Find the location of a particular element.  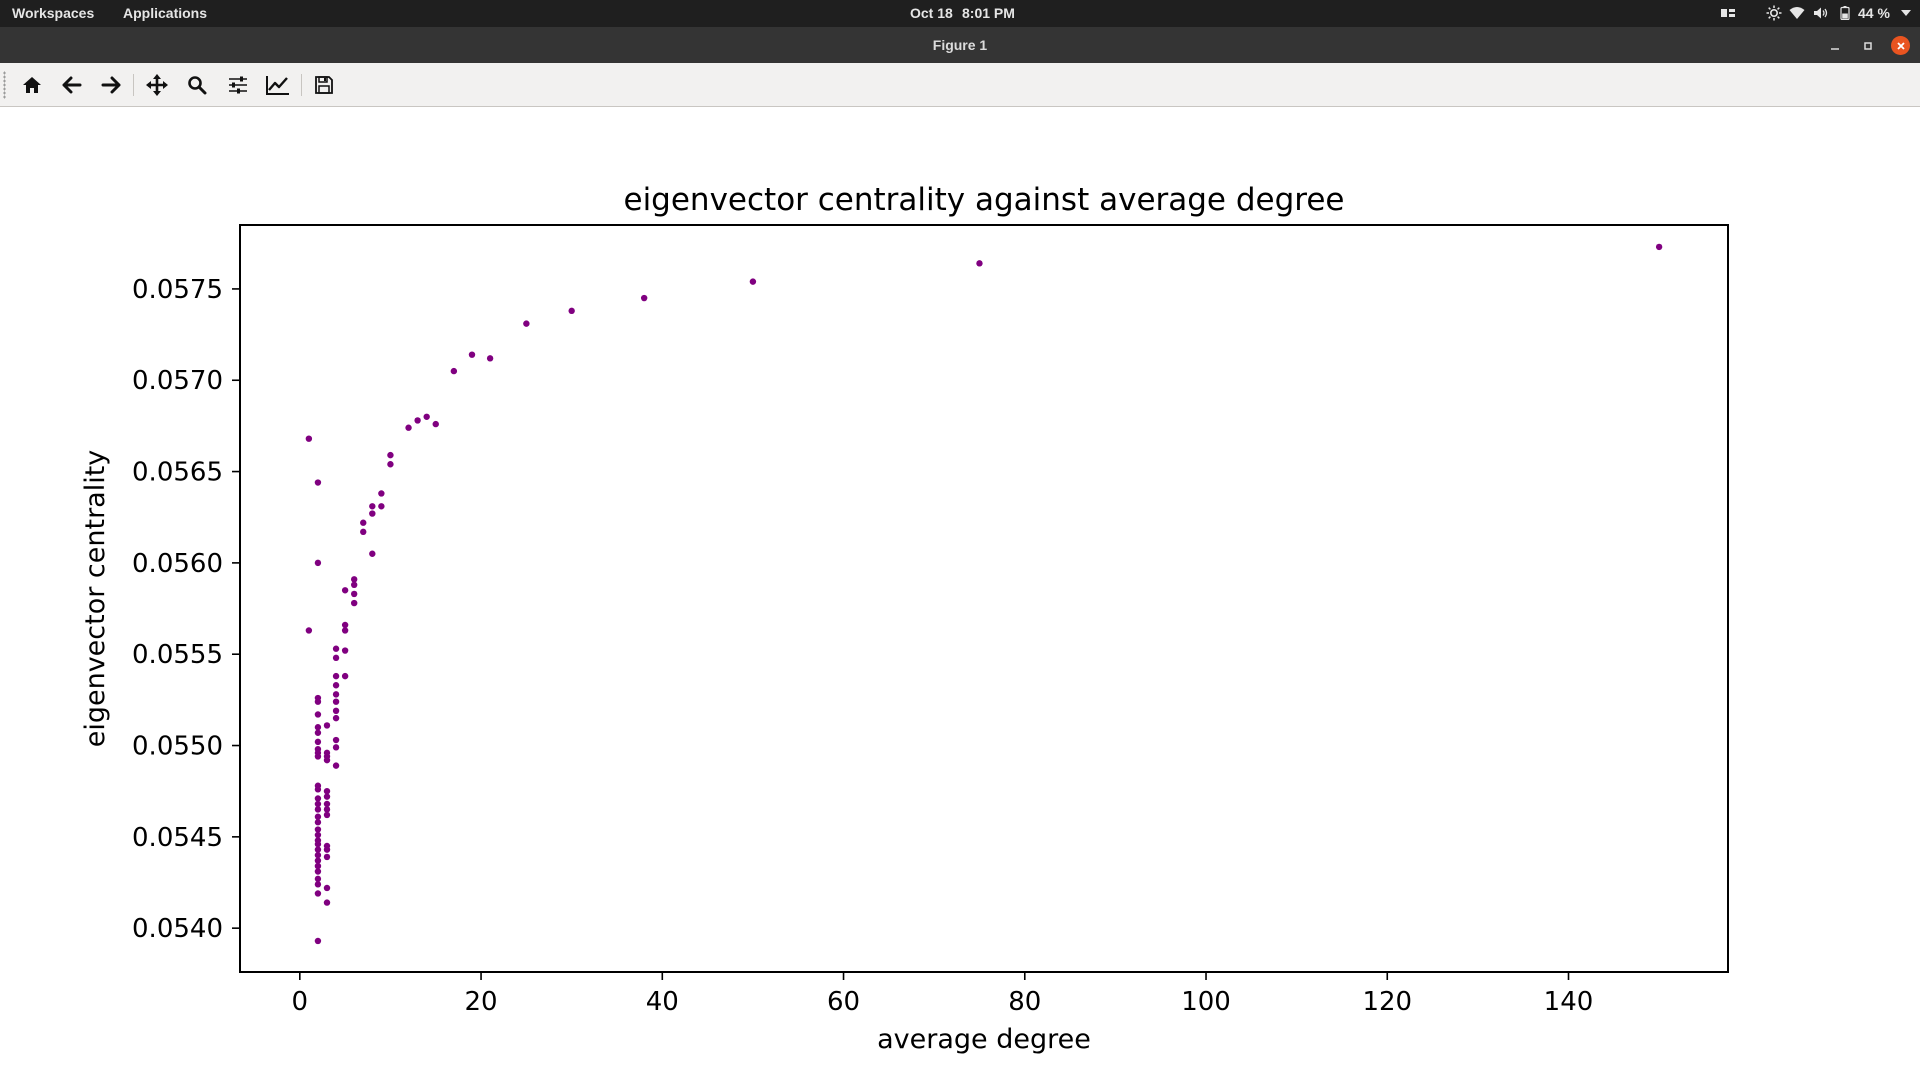

configure-subplots-icon is located at coordinates (238, 85).